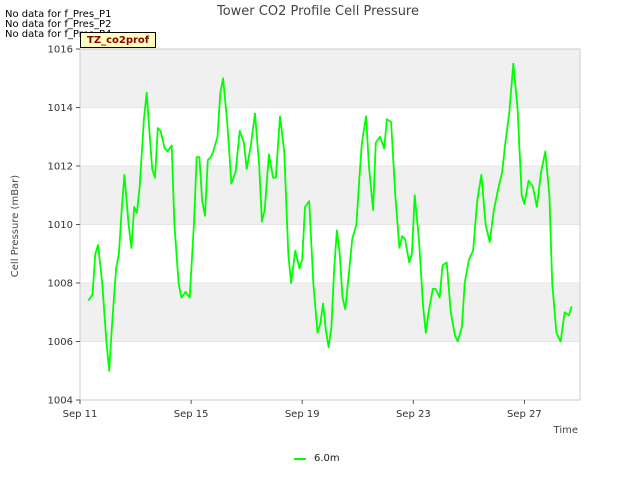 This screenshot has height=480, width=640. I want to click on band, so click(330, 78).